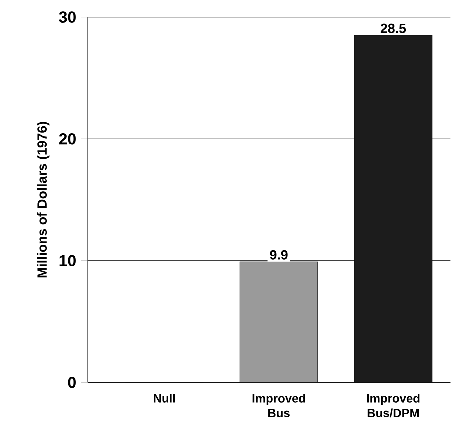 The width and height of the screenshot is (457, 422). Describe the element at coordinates (279, 255) in the screenshot. I see `data-label: 9.9` at that location.